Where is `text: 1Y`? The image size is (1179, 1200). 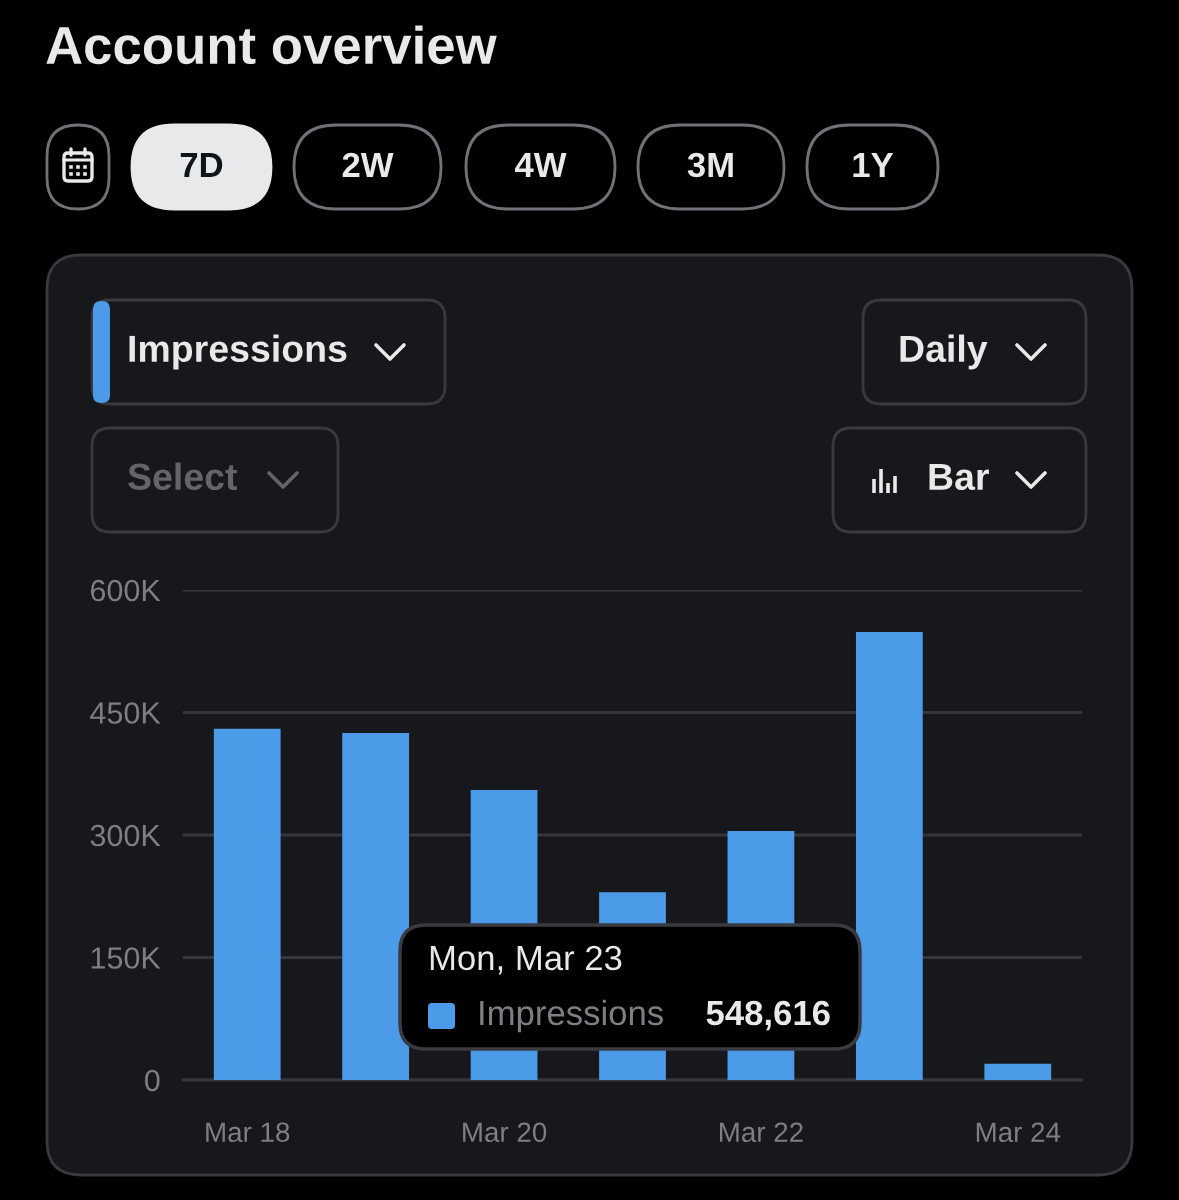 text: 1Y is located at coordinates (873, 165).